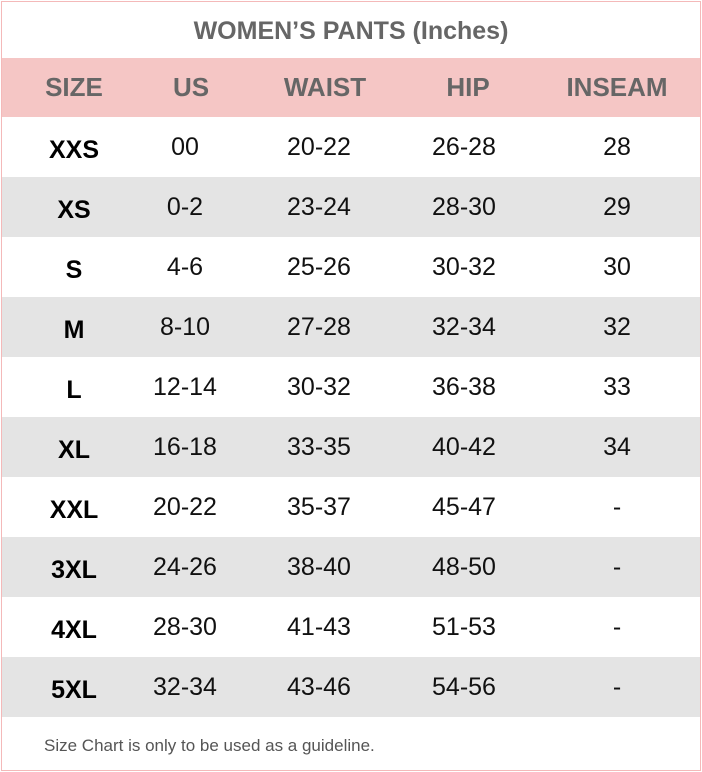  I want to click on header-inseam: INSEAM, so click(617, 87).